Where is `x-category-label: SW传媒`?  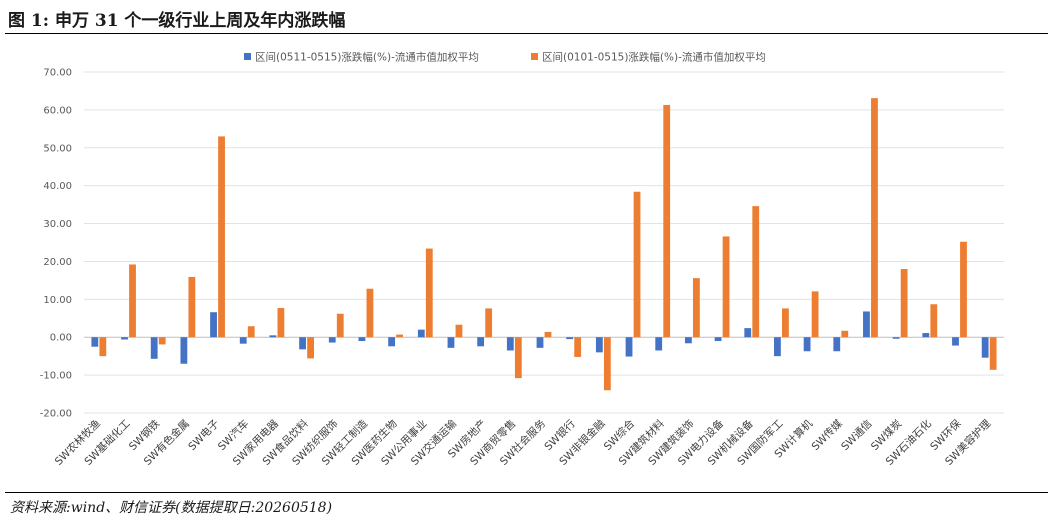
x-category-label: SW传媒 is located at coordinates (827, 435).